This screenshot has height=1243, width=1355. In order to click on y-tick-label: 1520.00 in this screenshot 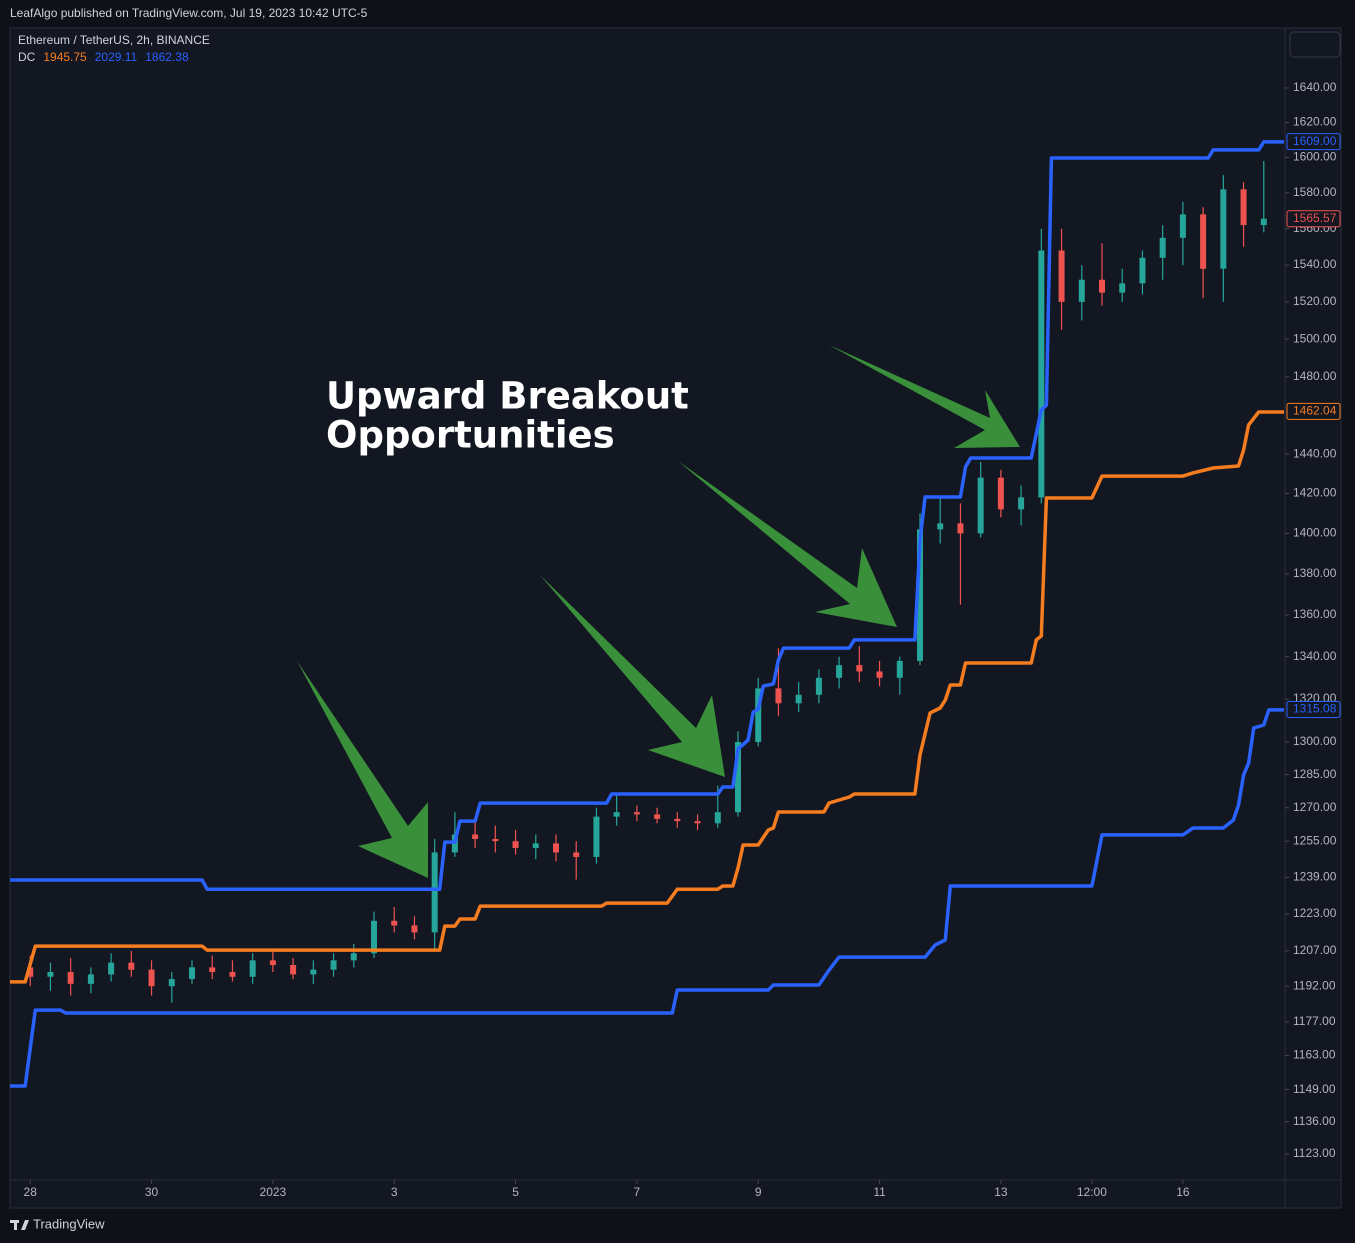, I will do `click(1315, 301)`.